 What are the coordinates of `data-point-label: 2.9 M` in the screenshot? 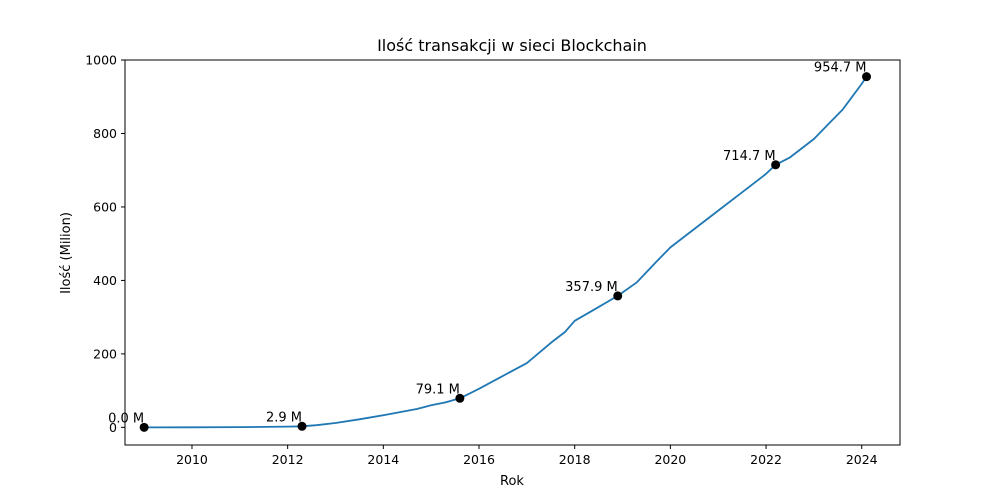 It's located at (284, 417).